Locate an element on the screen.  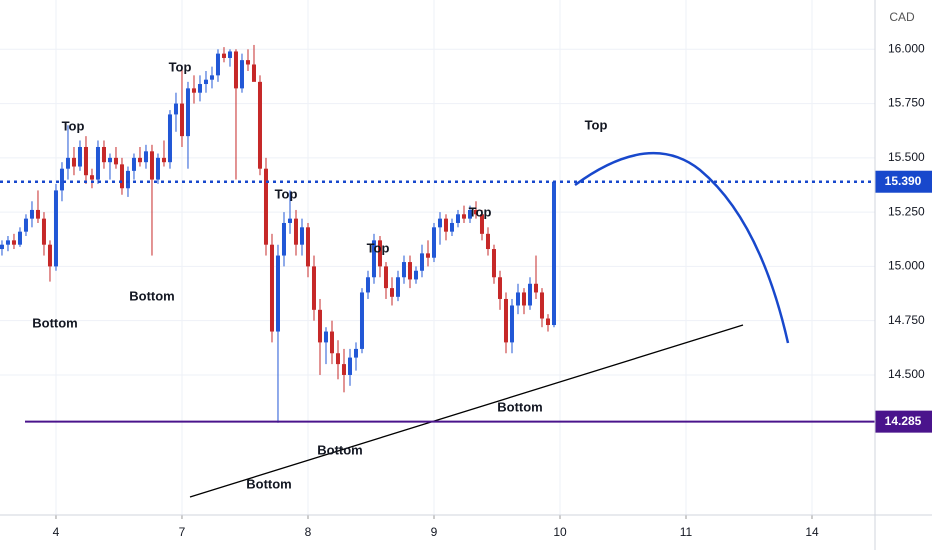
y-tick-label: 15.000 is located at coordinates (906, 266).